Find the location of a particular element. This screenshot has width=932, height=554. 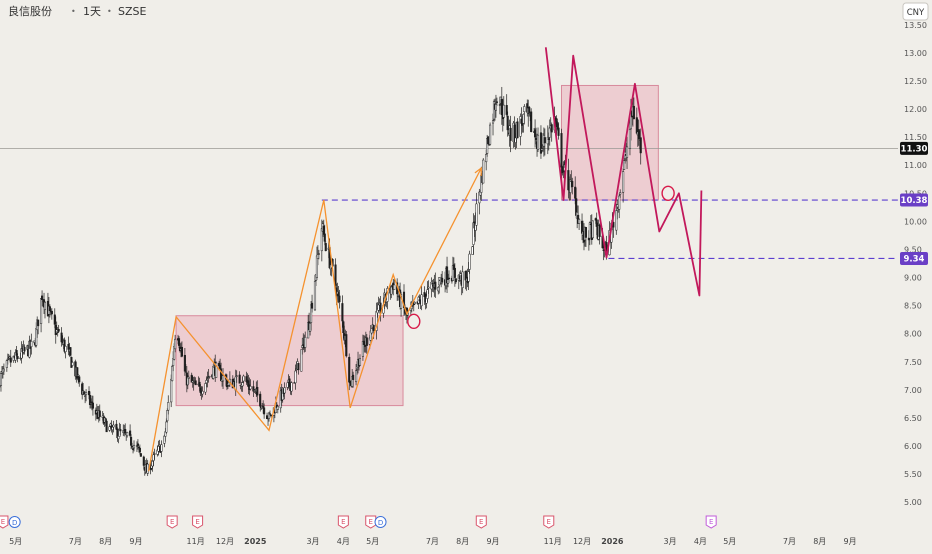

x-tick-label: 4月 is located at coordinates (343, 541).